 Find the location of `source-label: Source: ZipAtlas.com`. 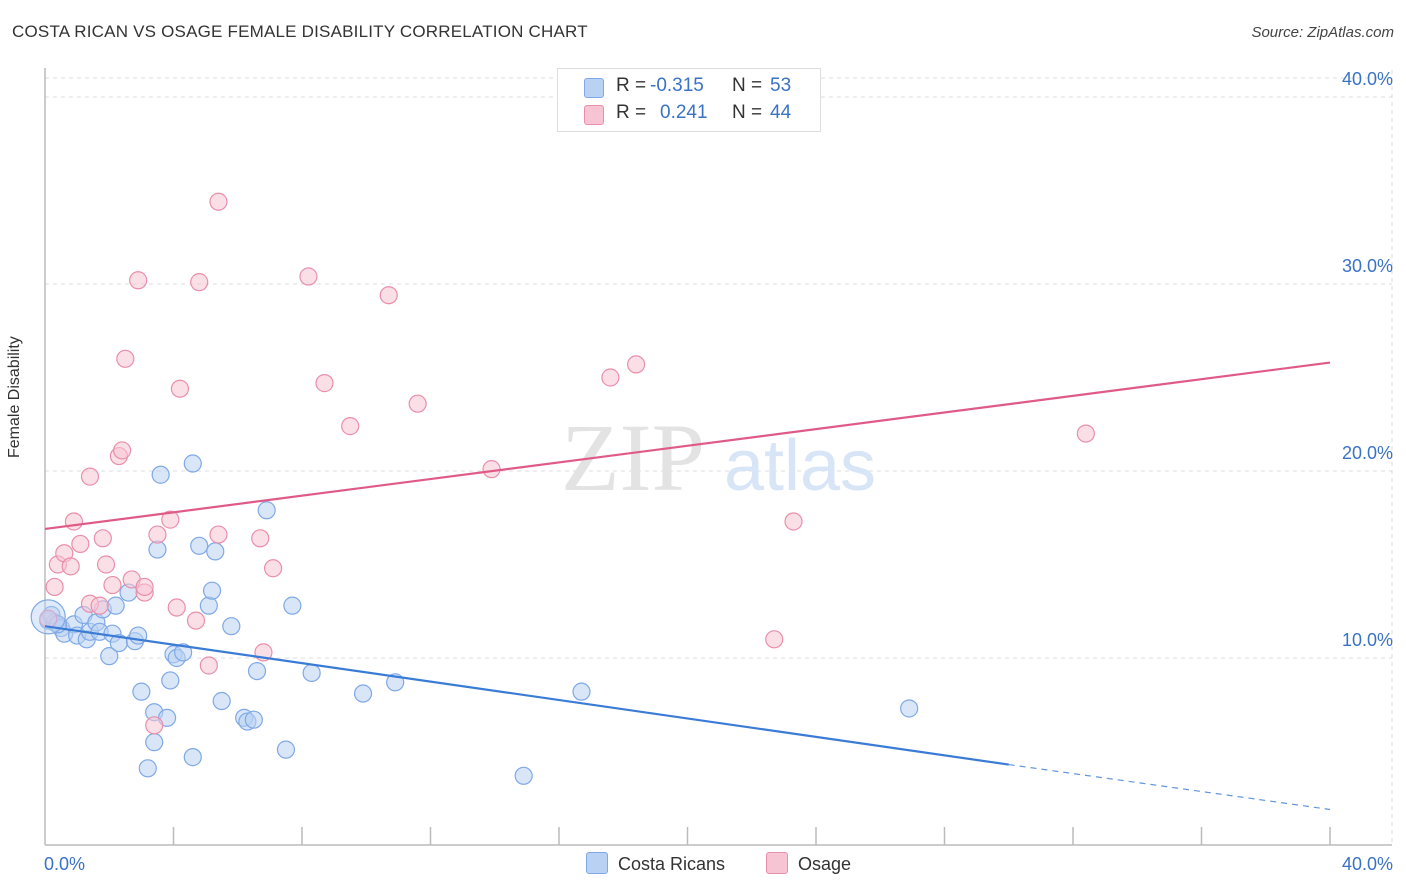

source-label: Source: ZipAtlas.com is located at coordinates (1322, 32).